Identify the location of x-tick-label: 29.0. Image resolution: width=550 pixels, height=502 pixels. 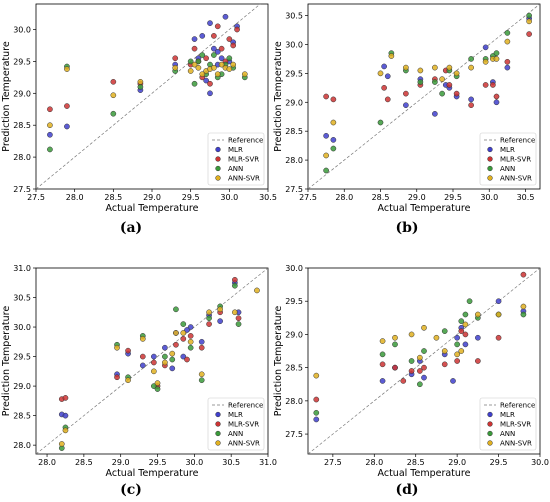
(121, 462).